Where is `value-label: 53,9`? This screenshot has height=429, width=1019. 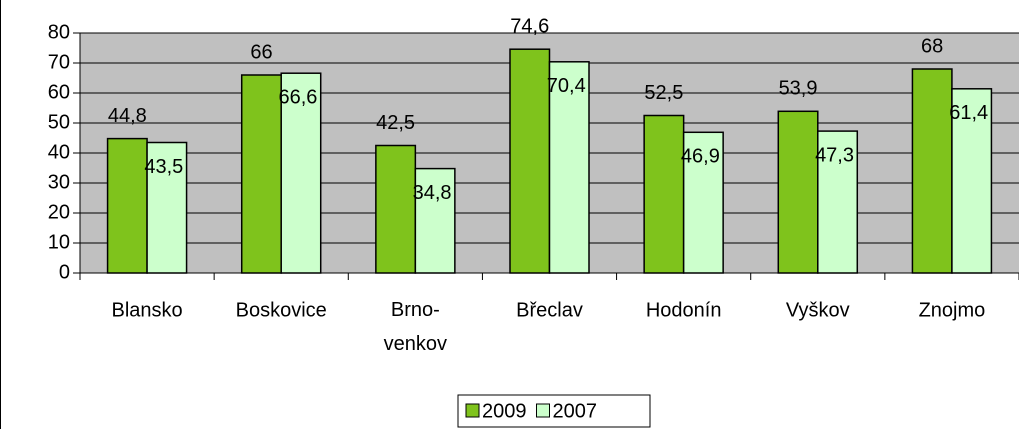
value-label: 53,9 is located at coordinates (798, 89).